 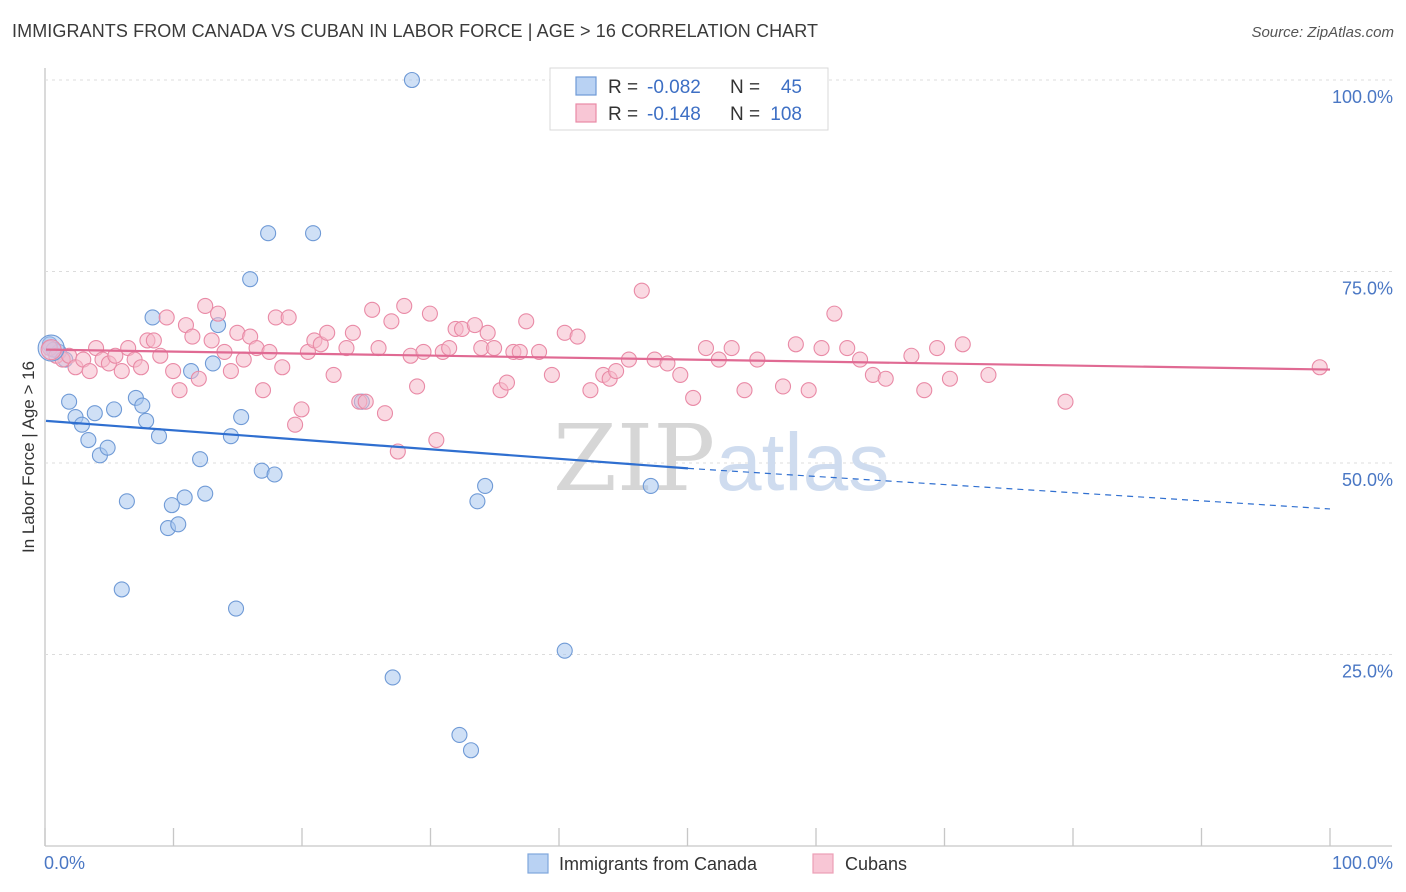 I want to click on legend-bottom-label-cubans: Cubans, so click(x=876, y=864).